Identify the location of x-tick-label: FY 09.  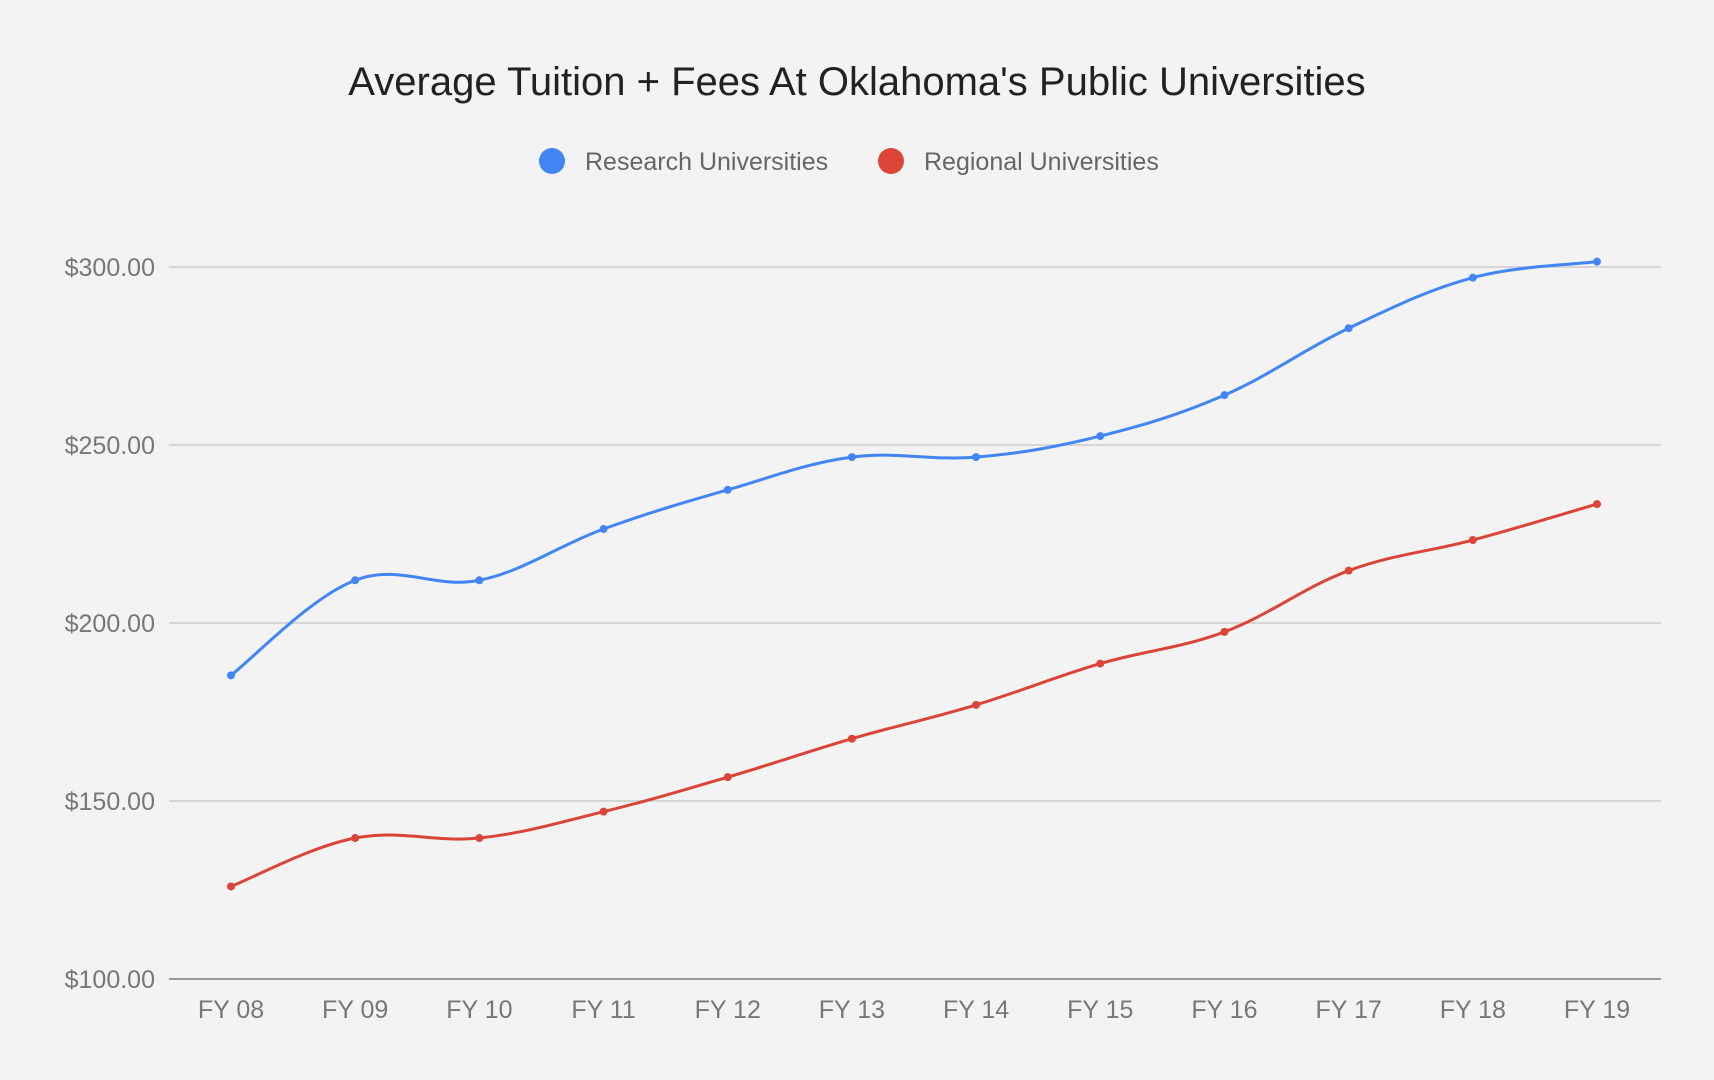
(355, 1010).